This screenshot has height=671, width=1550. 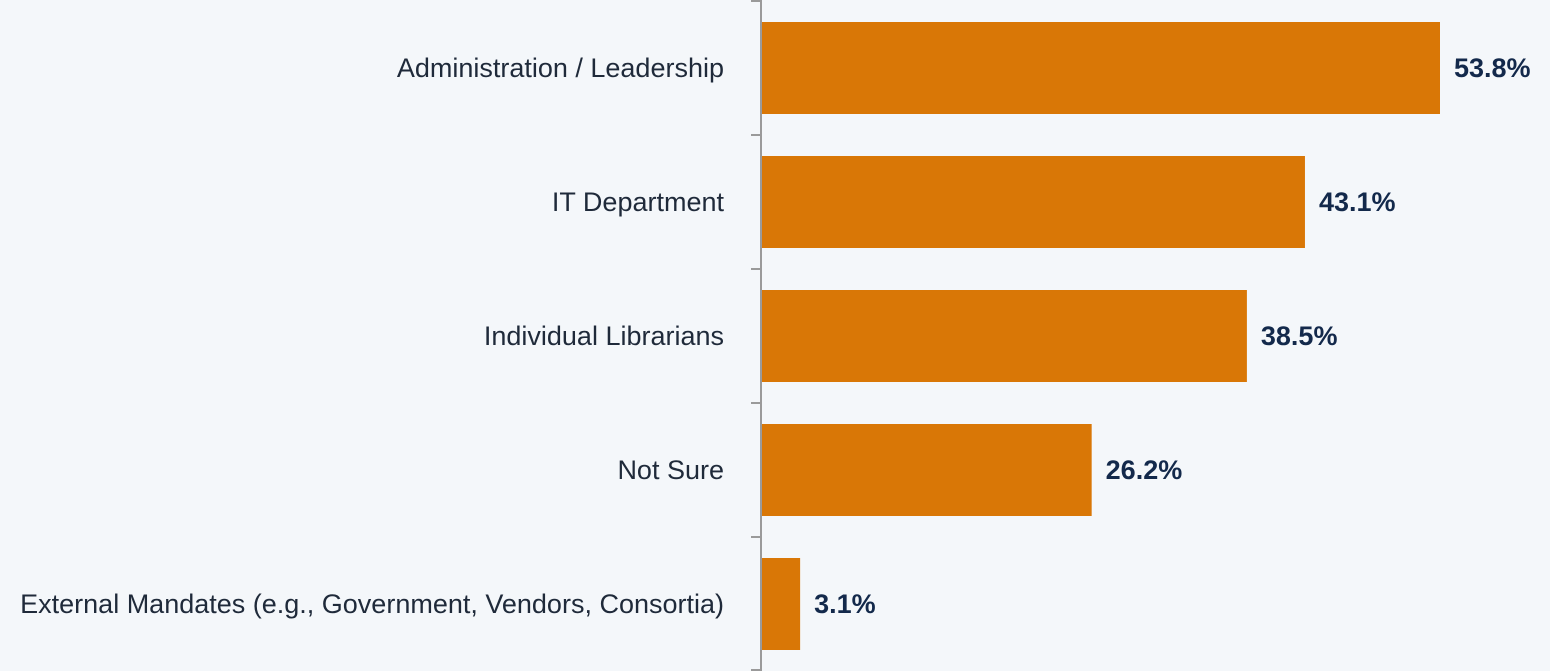 What do you see at coordinates (560, 68) in the screenshot?
I see `category-label: Administration / Leadership` at bounding box center [560, 68].